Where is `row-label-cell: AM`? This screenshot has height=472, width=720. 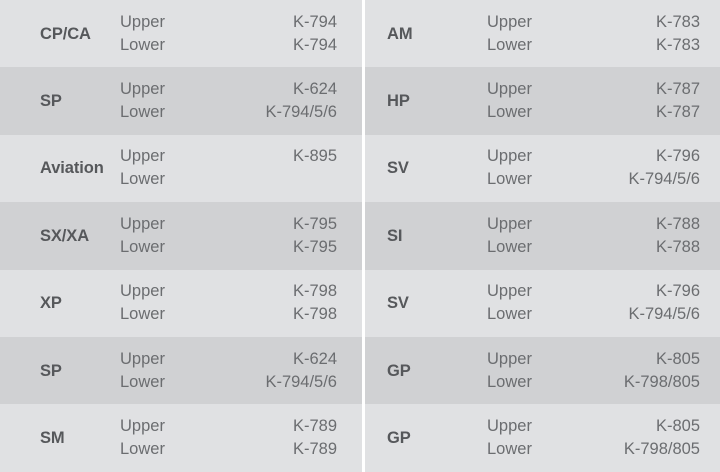 row-label-cell: AM is located at coordinates (421, 34).